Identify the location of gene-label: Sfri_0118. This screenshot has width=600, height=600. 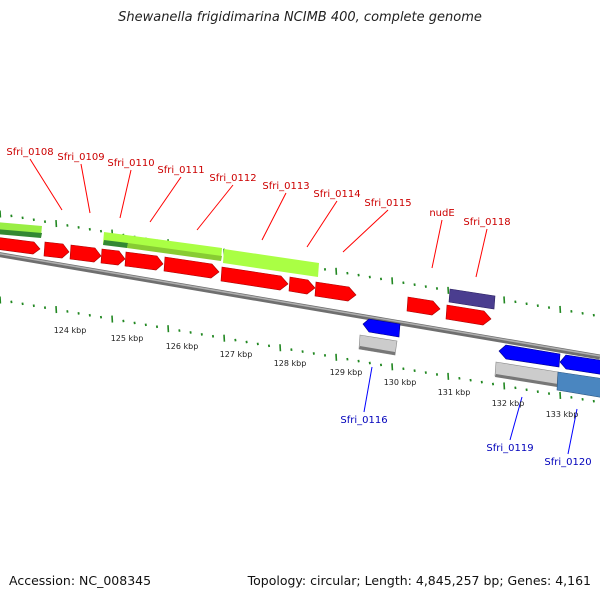
(486, 222).